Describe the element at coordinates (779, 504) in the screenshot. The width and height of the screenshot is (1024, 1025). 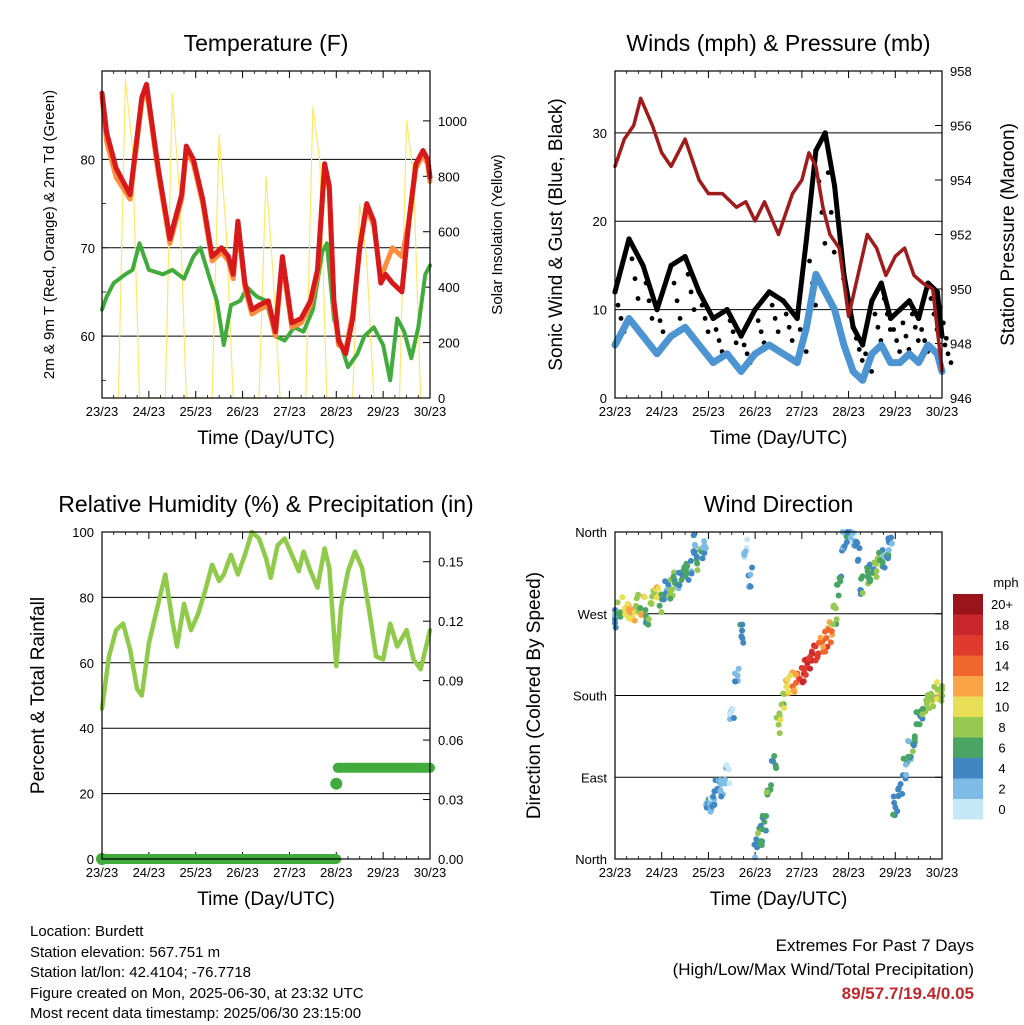
I see `chart-title: Wind Direction` at that location.